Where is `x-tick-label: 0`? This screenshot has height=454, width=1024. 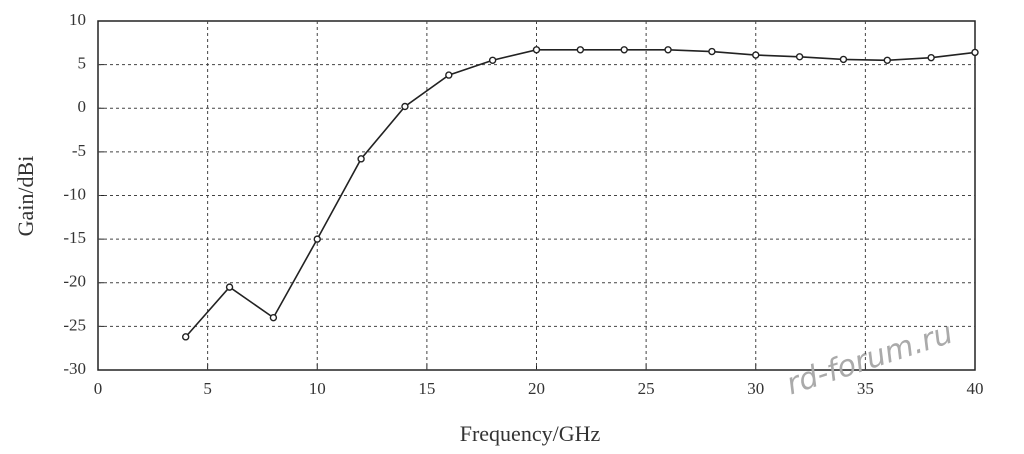 x-tick-label: 0 is located at coordinates (98, 388).